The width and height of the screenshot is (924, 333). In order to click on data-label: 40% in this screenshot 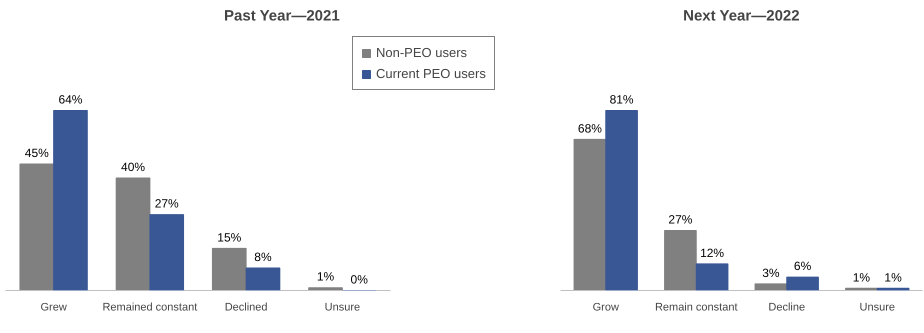, I will do `click(133, 167)`.